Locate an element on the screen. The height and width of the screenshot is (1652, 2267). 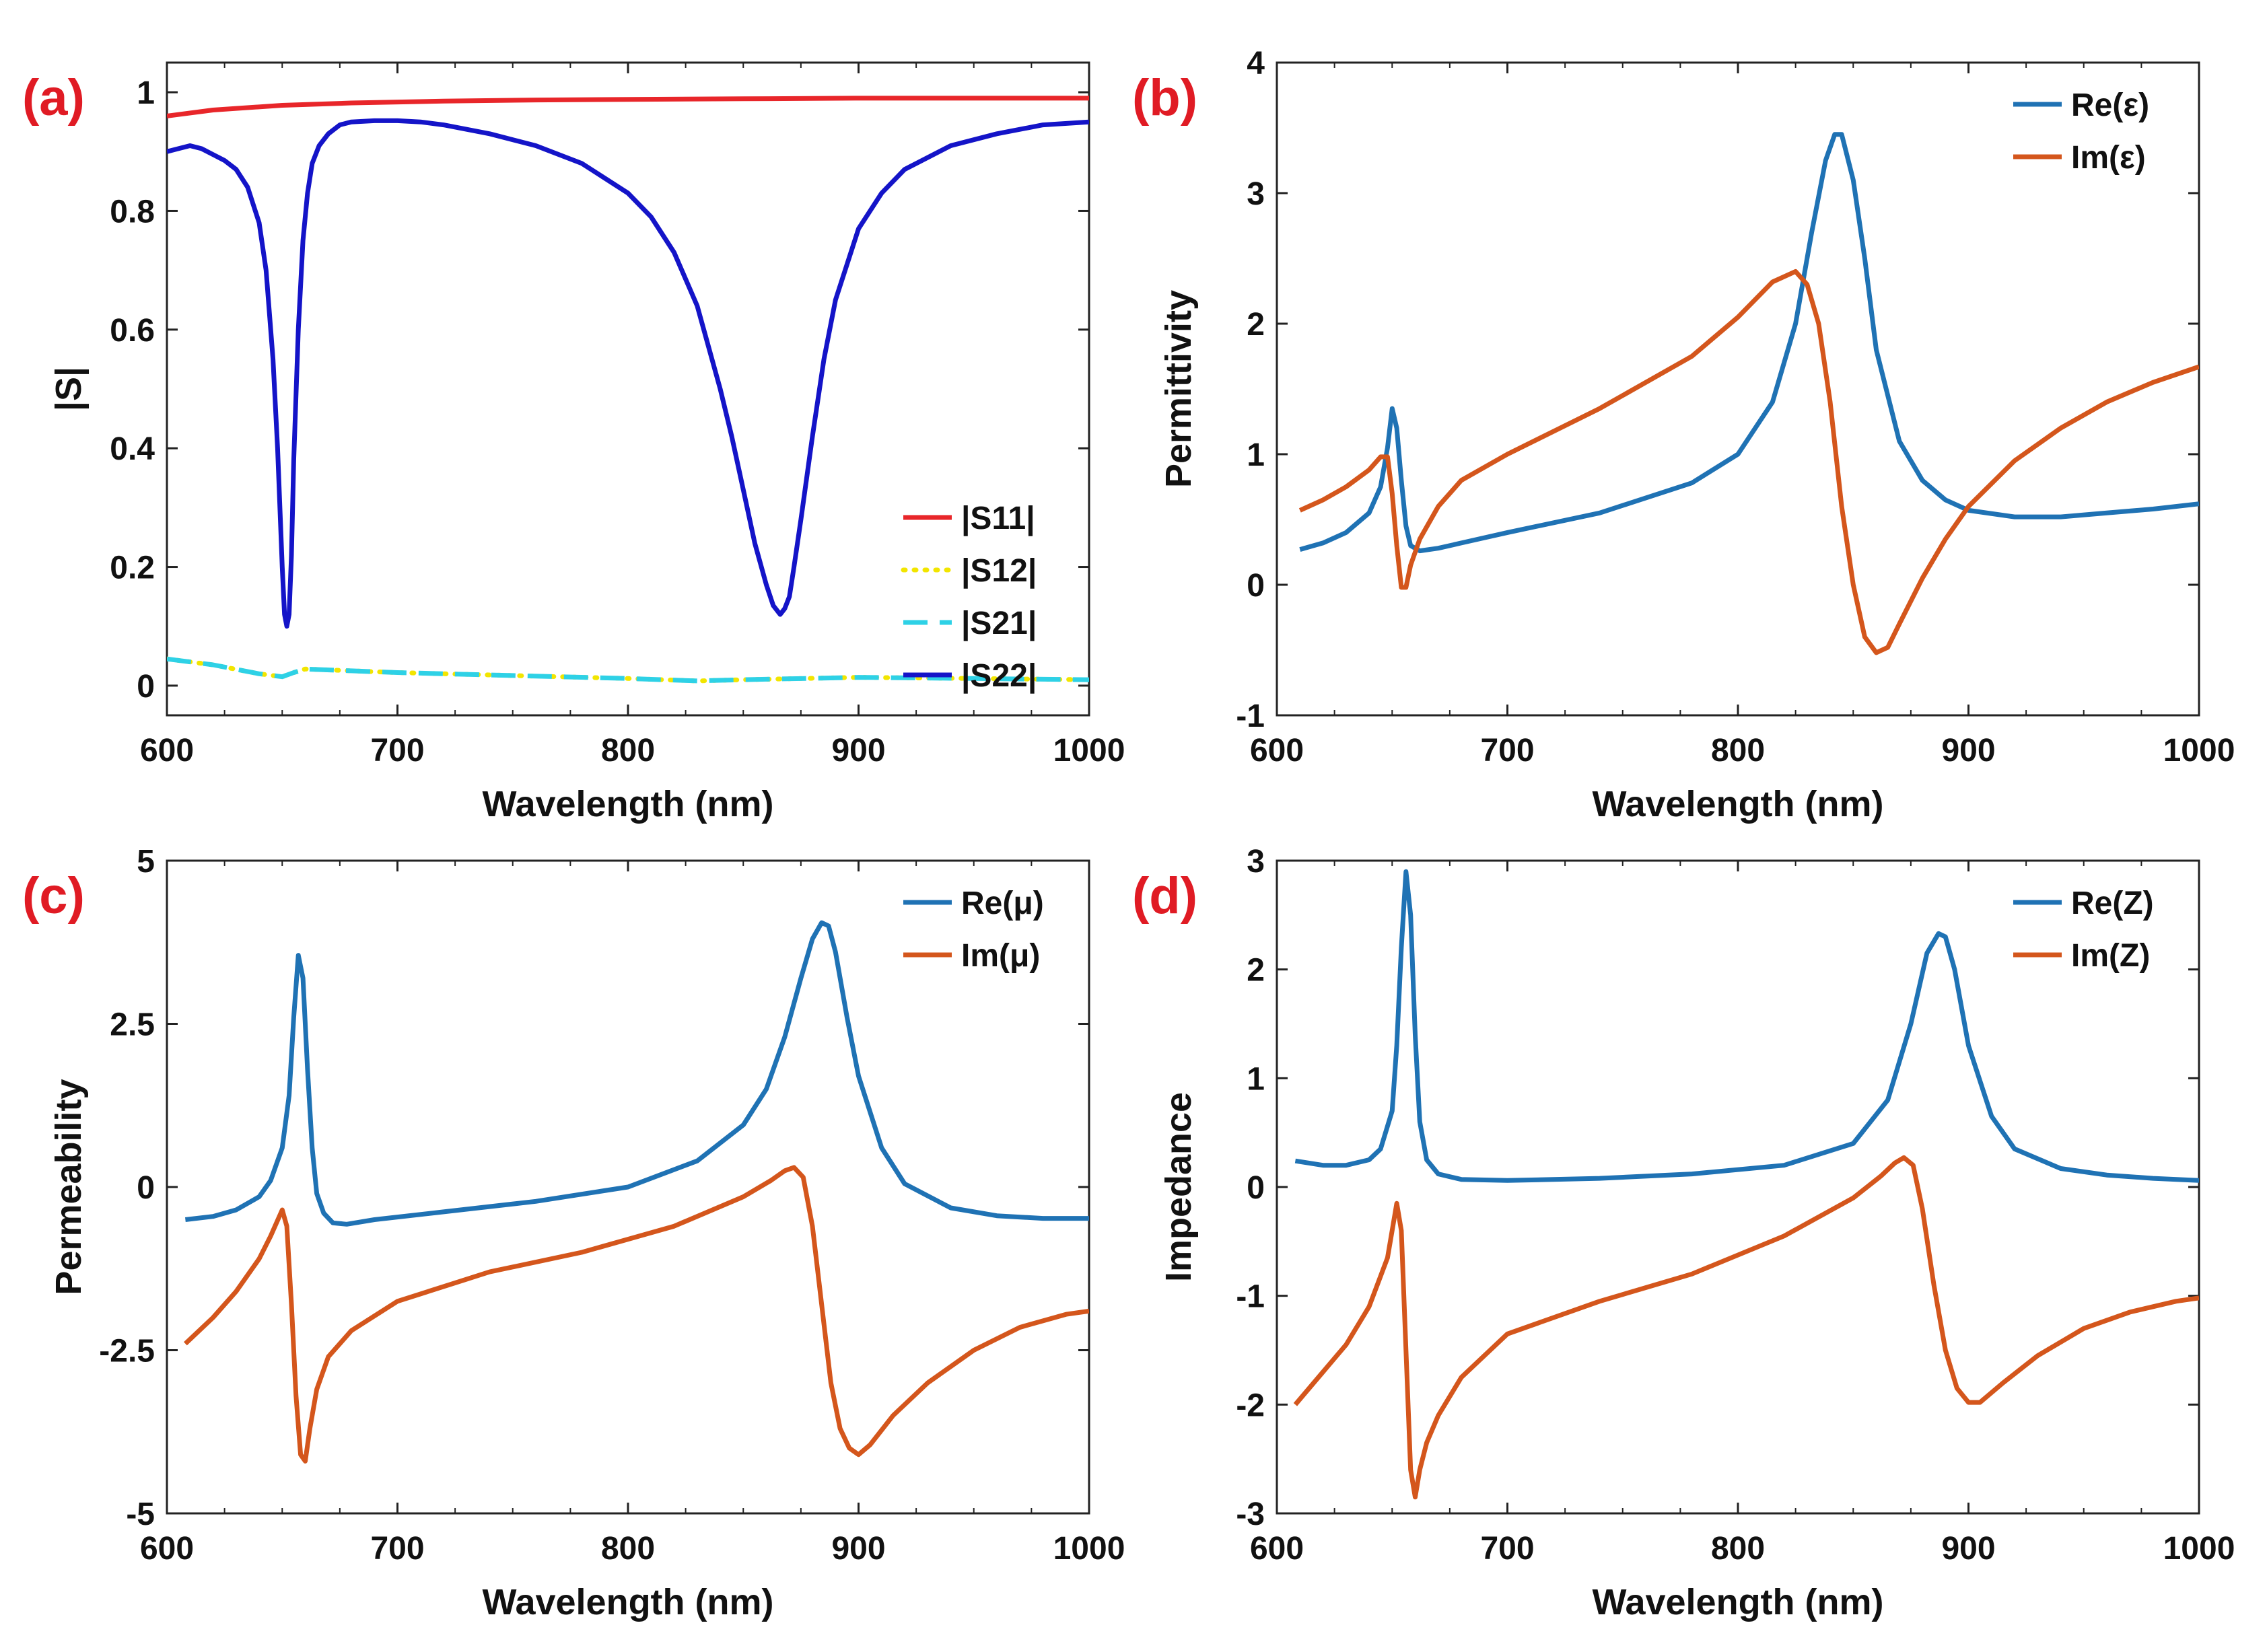
y-axis-label: |S| is located at coordinates (69, 389).